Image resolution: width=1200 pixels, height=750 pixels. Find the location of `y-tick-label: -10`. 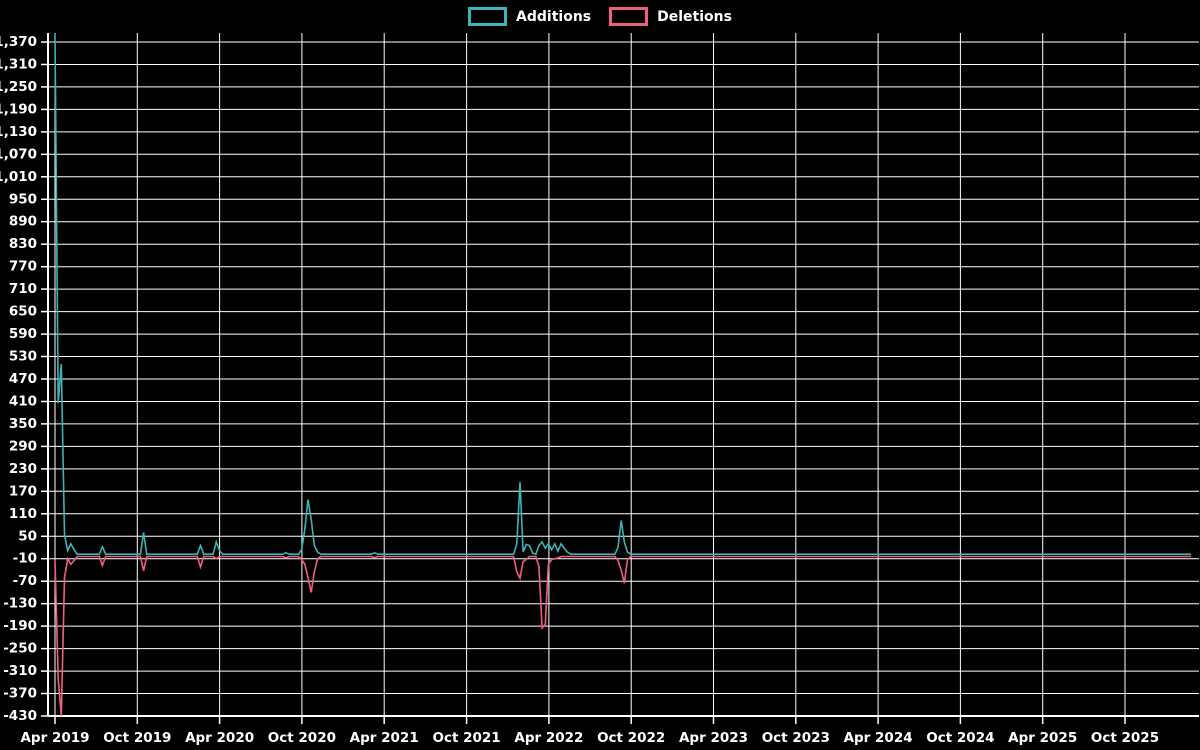

y-tick-label: -10 is located at coordinates (25, 559).